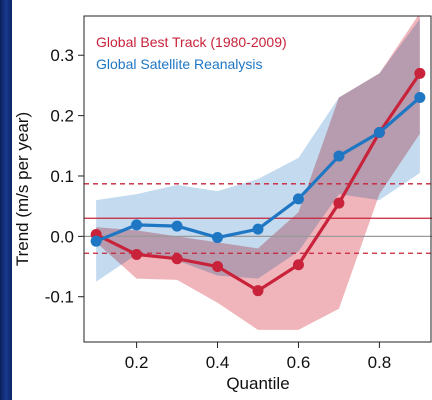  I want to click on x-tick-label: 0.8, so click(380, 362).